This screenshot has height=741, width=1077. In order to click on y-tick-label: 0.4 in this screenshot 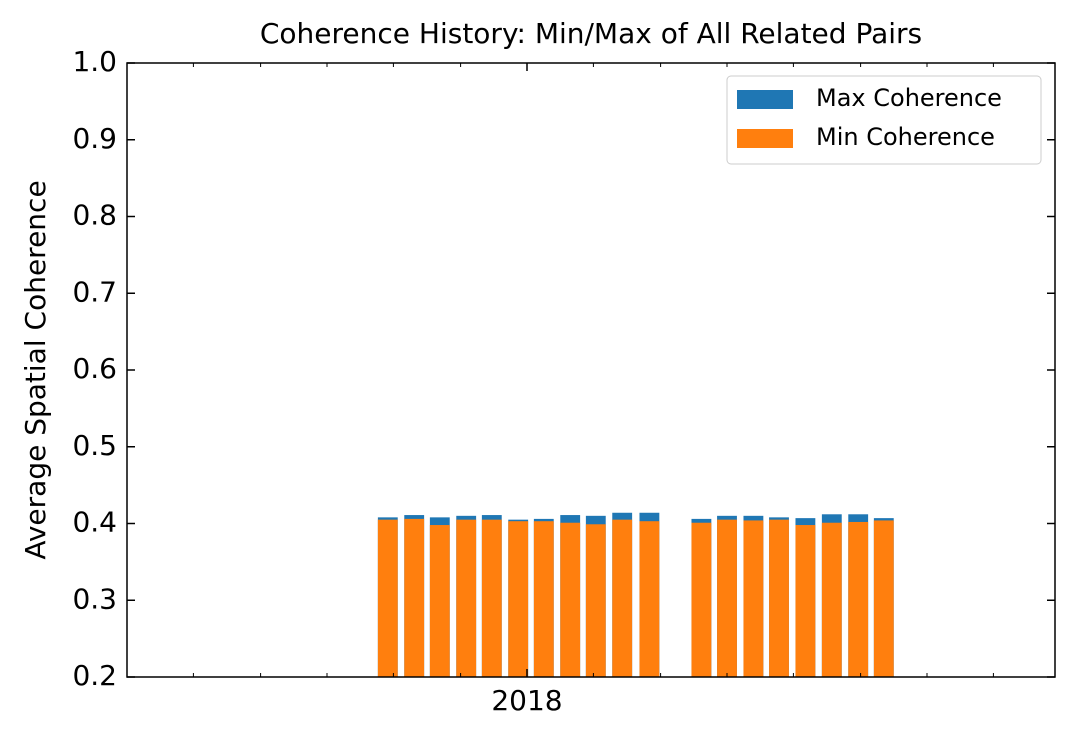, I will do `click(94, 522)`.